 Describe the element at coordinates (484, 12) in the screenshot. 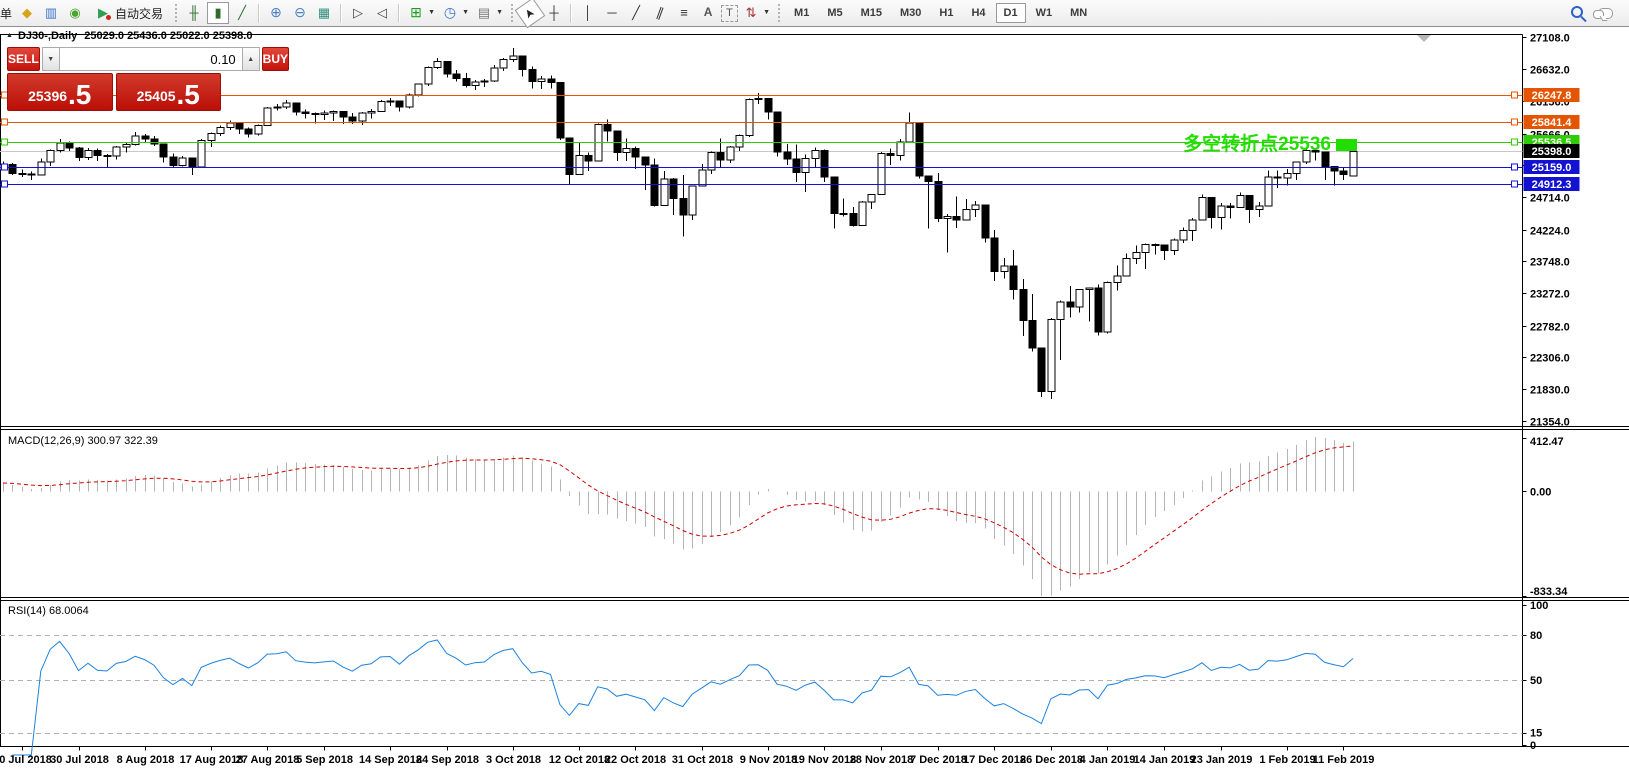

I see `template-icon: ▤` at that location.